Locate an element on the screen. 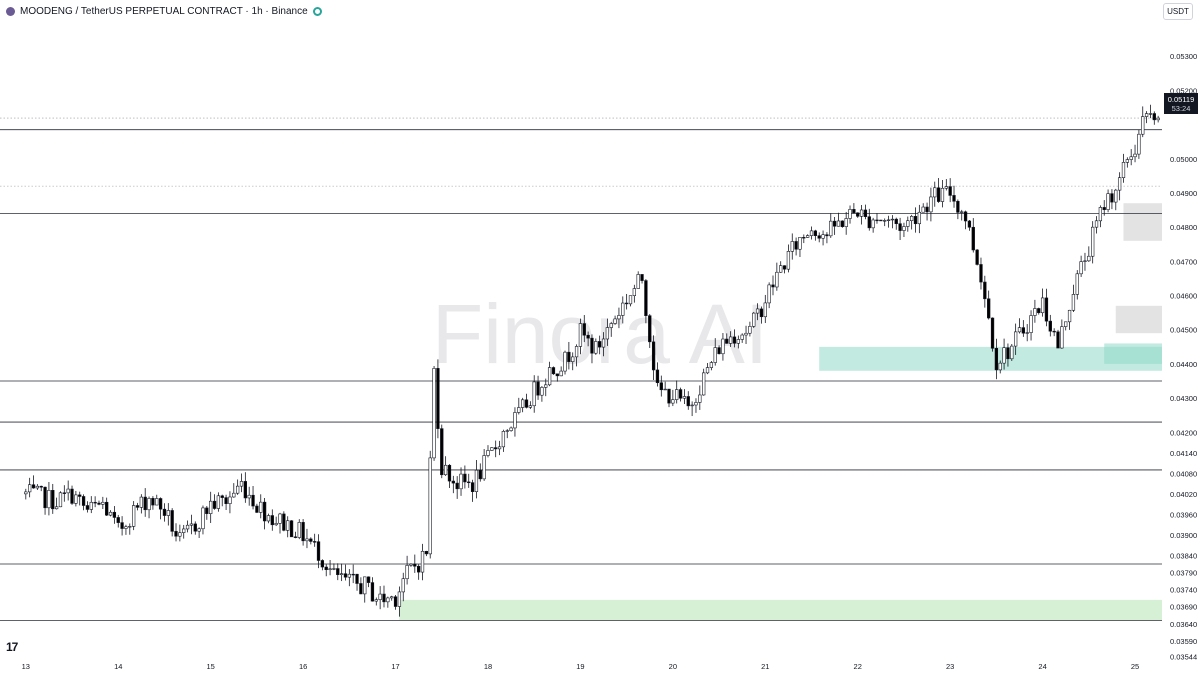 The height and width of the screenshot is (675, 1200). price-tick-label: 0.04600 is located at coordinates (1183, 296).